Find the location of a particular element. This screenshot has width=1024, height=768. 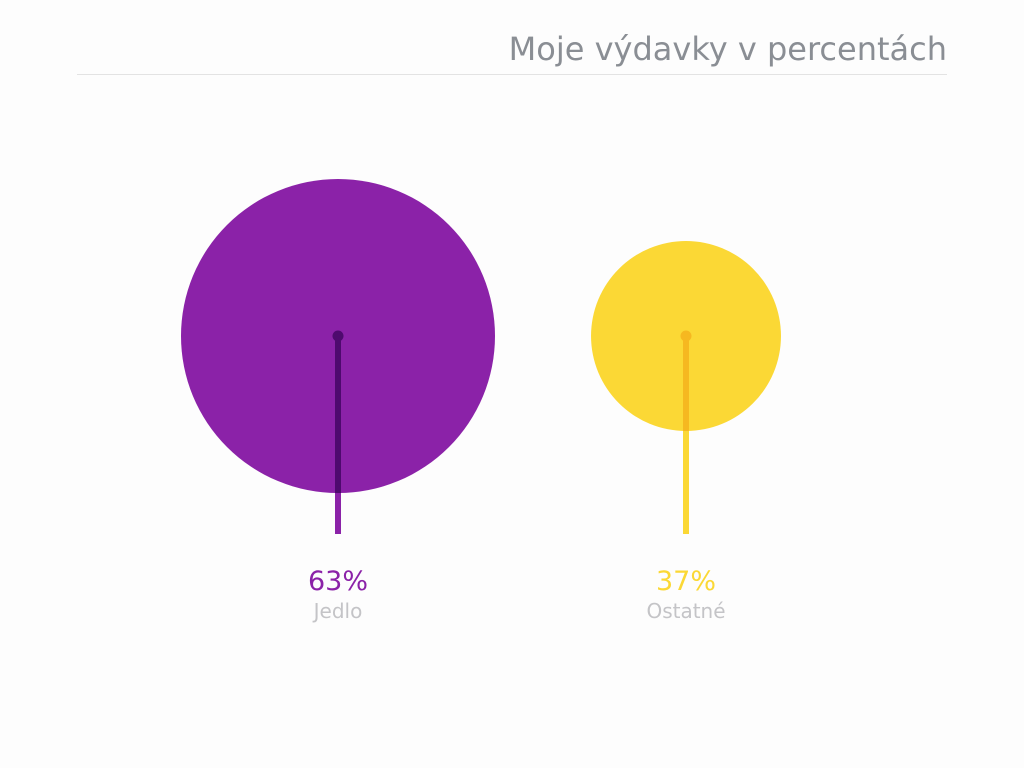

bubble-value-ostatne: 37% is located at coordinates (686, 581).